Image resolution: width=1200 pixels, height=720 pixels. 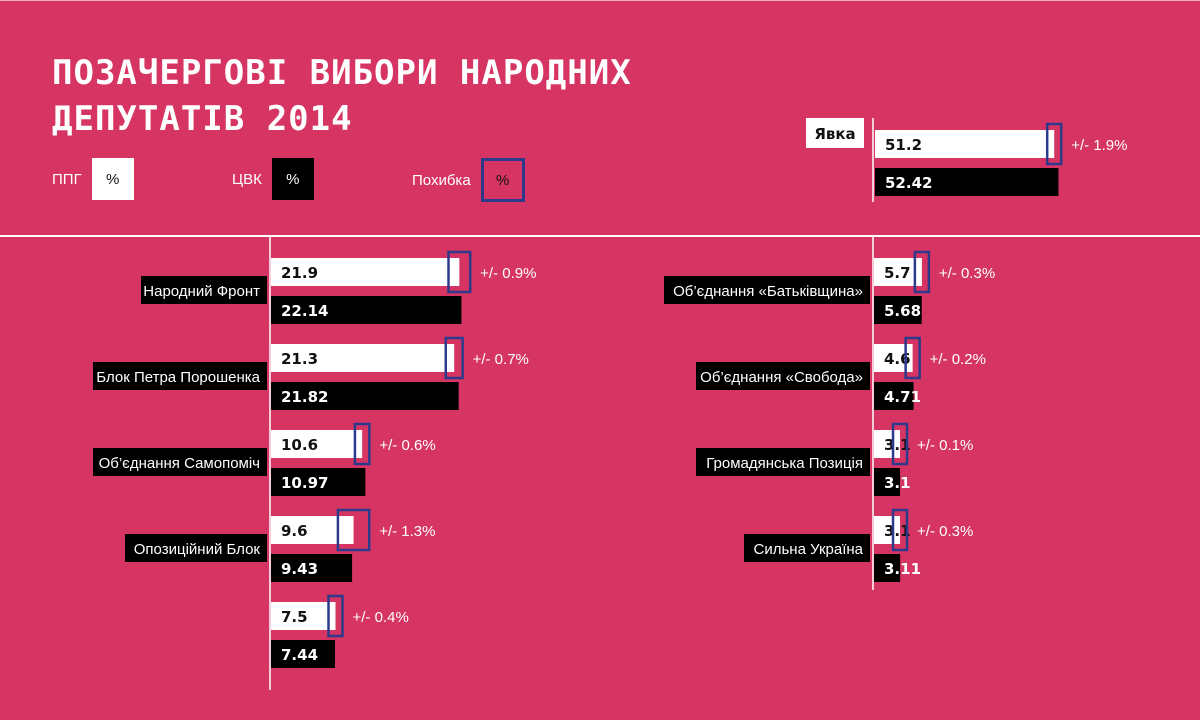 I want to click on party-4-error-box, so click(x=353, y=530).